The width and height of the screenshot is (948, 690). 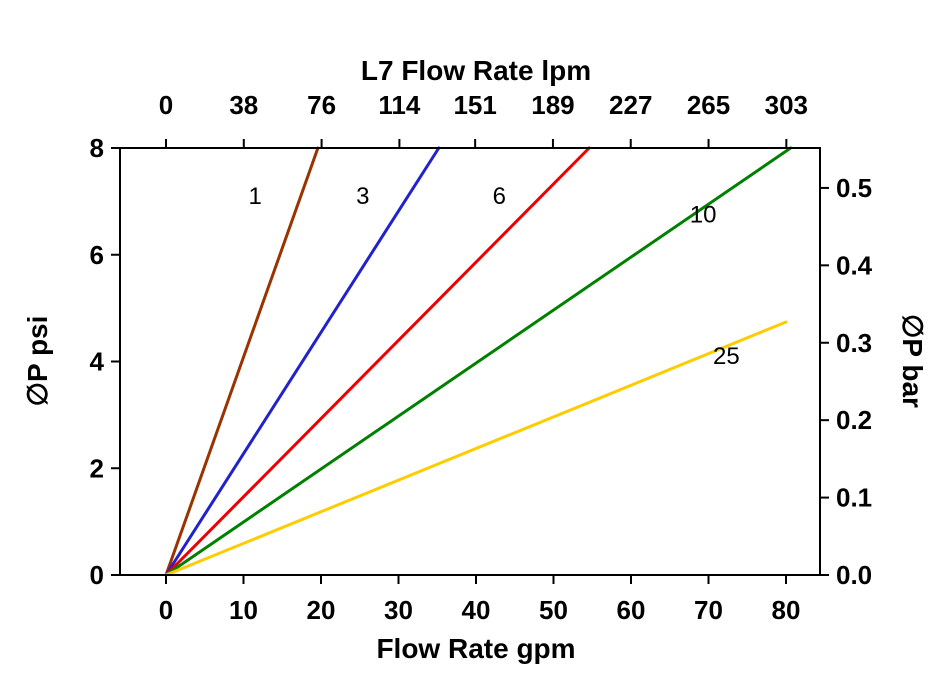 What do you see at coordinates (854, 188) in the screenshot?
I see `y-right-tick-label: 0.5` at bounding box center [854, 188].